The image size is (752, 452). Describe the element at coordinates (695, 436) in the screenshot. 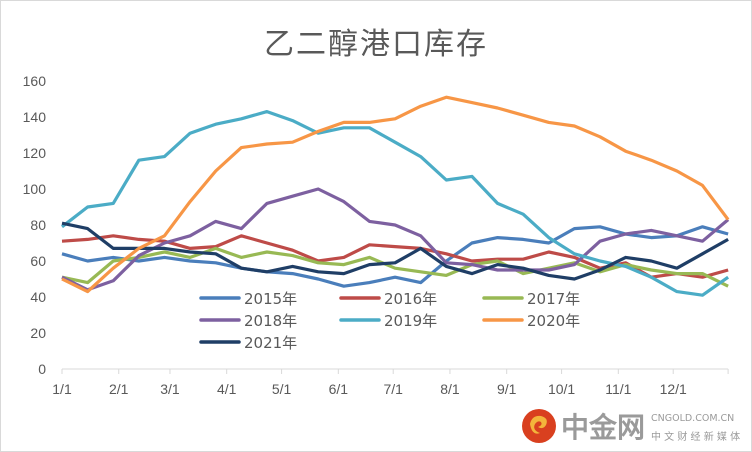

I see `watermark-slogan: 中 文 财 经 新 媒 体` at that location.